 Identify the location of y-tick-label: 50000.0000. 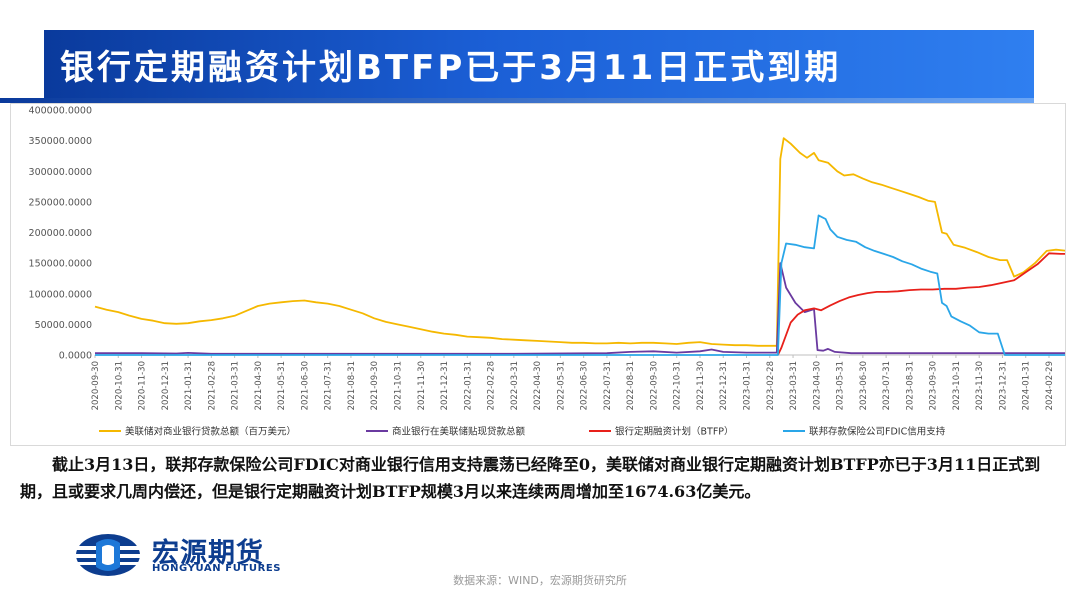
(63, 325).